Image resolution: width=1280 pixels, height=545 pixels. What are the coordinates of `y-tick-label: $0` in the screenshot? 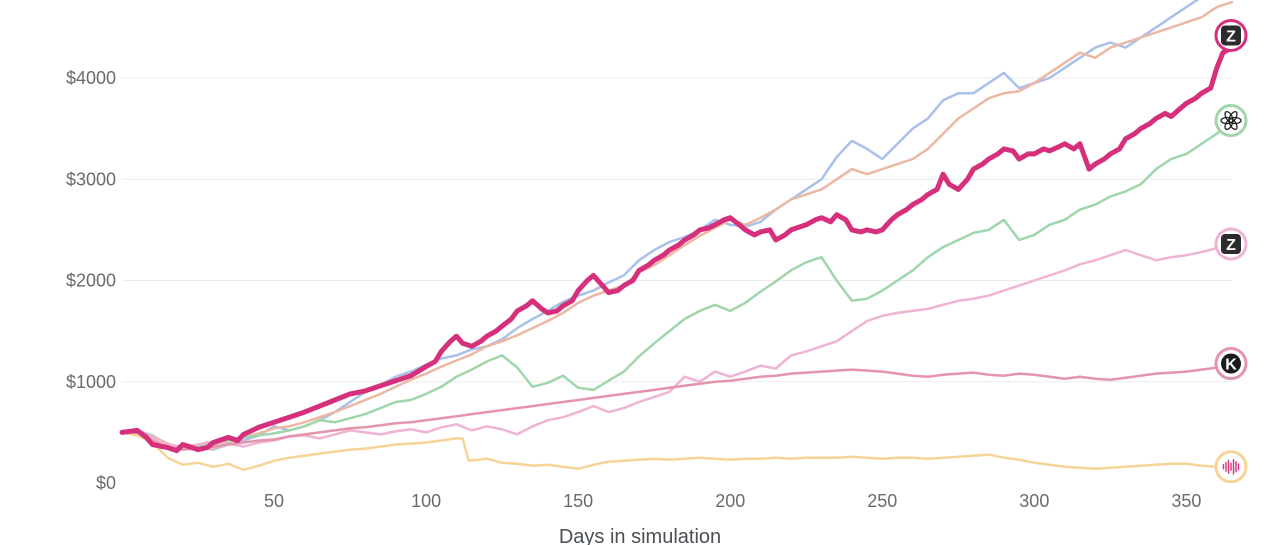 It's located at (106, 483).